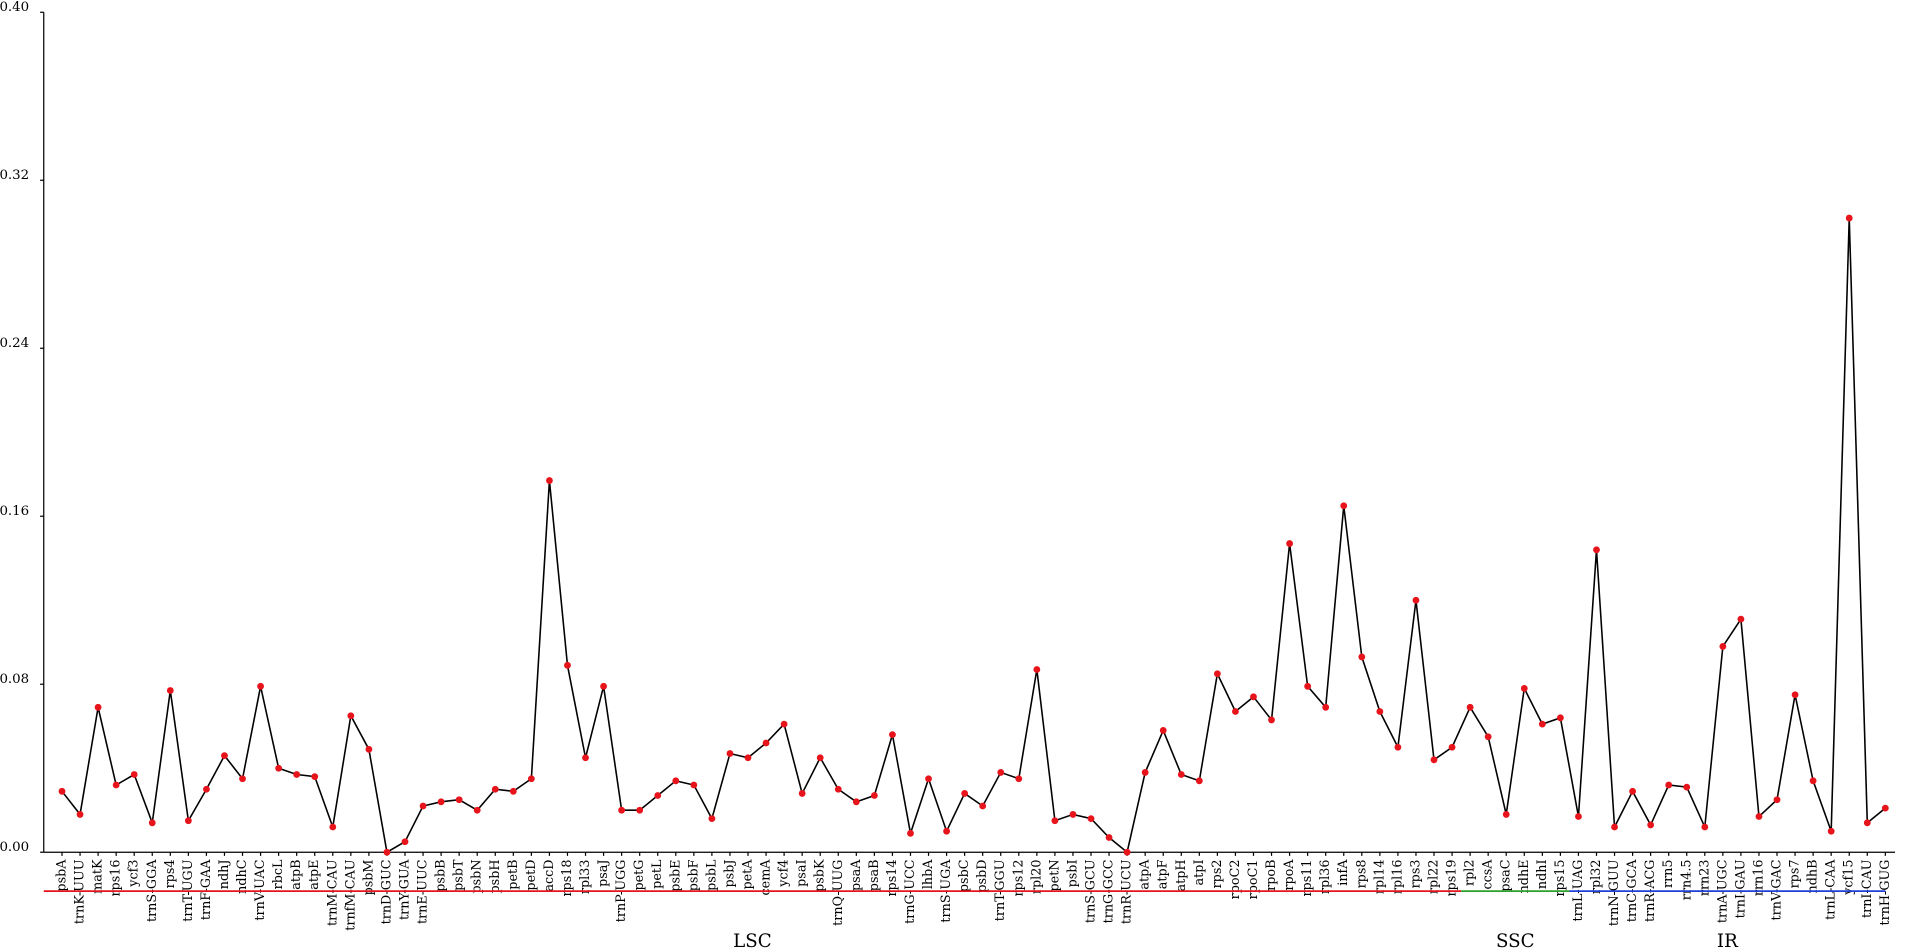 Image resolution: width=1906 pixels, height=952 pixels. I want to click on x-tick-label: rps11, so click(1307, 878).